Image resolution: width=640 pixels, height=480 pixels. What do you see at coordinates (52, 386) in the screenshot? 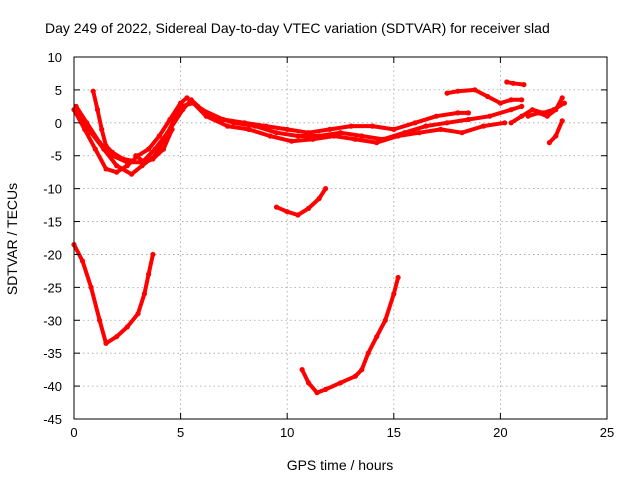
I see `y-tick-label: -40` at bounding box center [52, 386].